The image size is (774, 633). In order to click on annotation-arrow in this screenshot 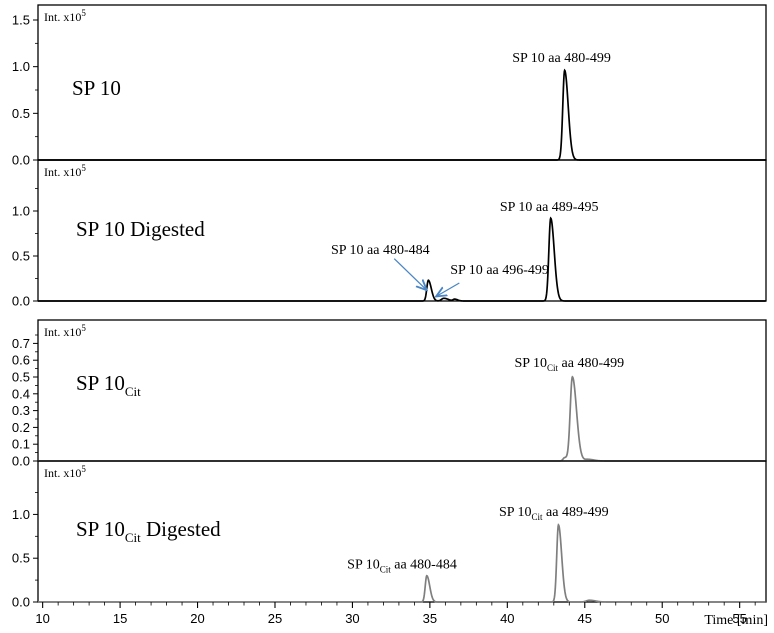, I will do `click(448, 289)`.